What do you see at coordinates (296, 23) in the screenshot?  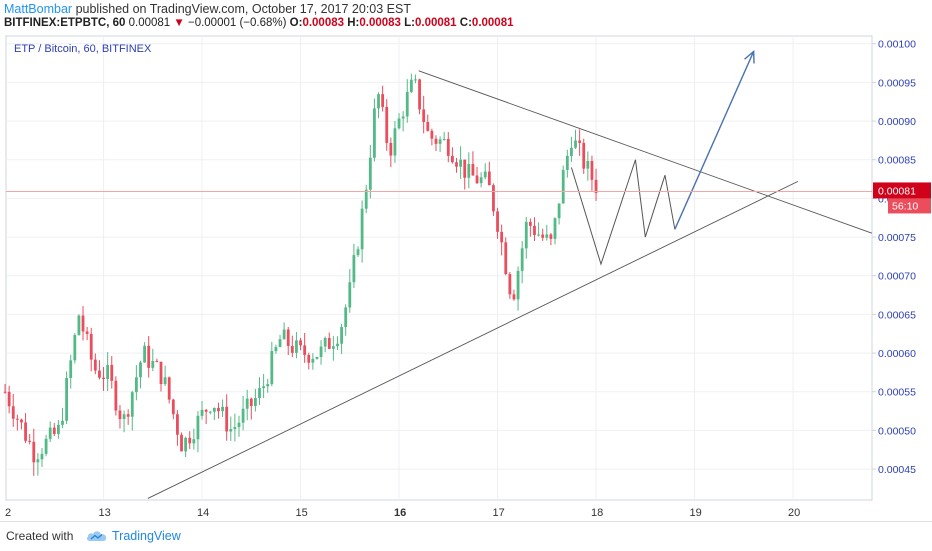 I see `open-label: O:` at bounding box center [296, 23].